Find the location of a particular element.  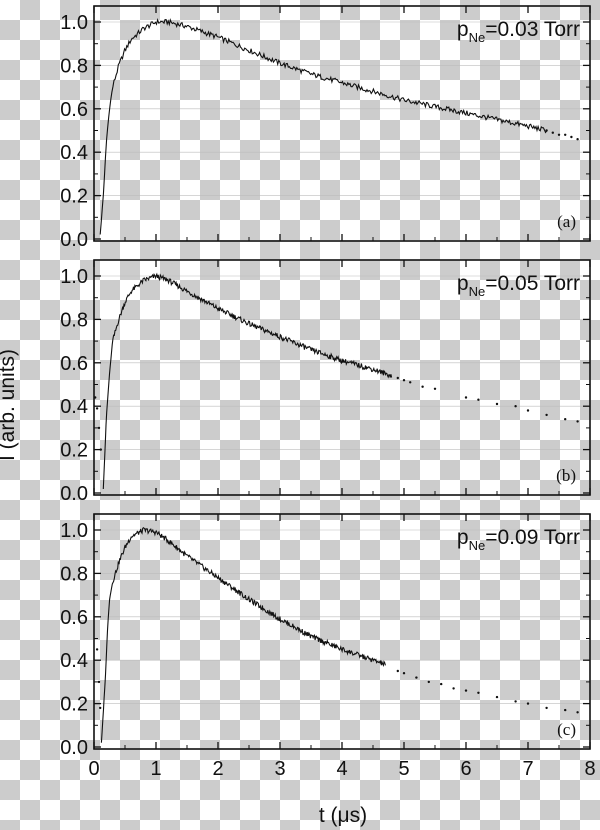

pressure-value: =0.09 Torr is located at coordinates (532, 537).